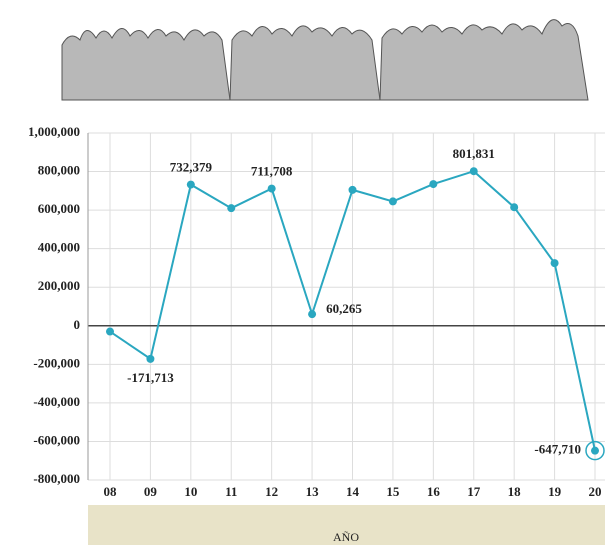  Describe the element at coordinates (56, 362) in the screenshot. I see `y-tick-label: -200,000` at that location.